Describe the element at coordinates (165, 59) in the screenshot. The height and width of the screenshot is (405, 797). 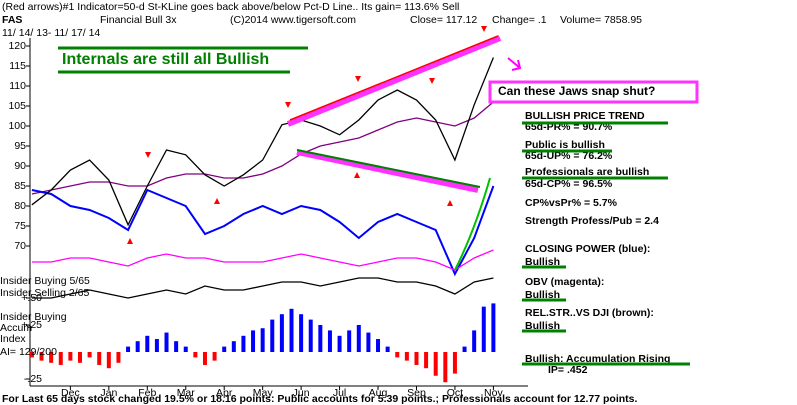
I see `annotation: Internals are still all Bullish` at that location.